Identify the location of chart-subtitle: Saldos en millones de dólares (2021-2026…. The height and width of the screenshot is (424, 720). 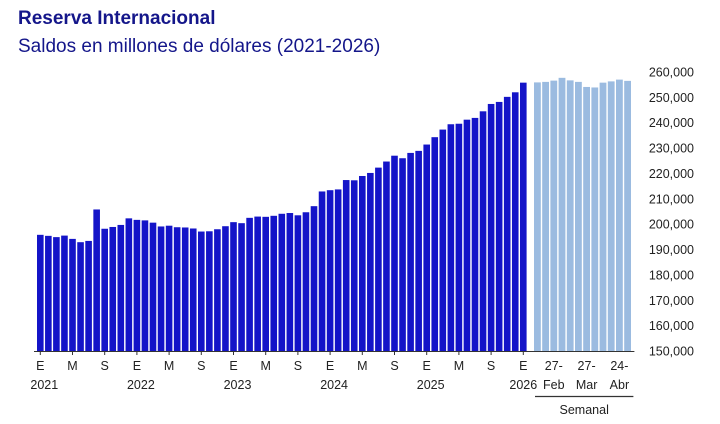
(199, 46).